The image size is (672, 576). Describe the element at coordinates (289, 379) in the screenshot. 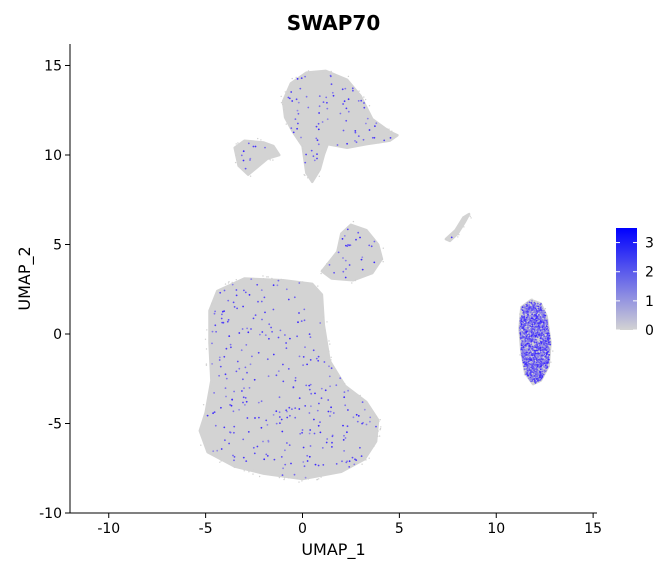

I see `main-cluster-density` at that location.